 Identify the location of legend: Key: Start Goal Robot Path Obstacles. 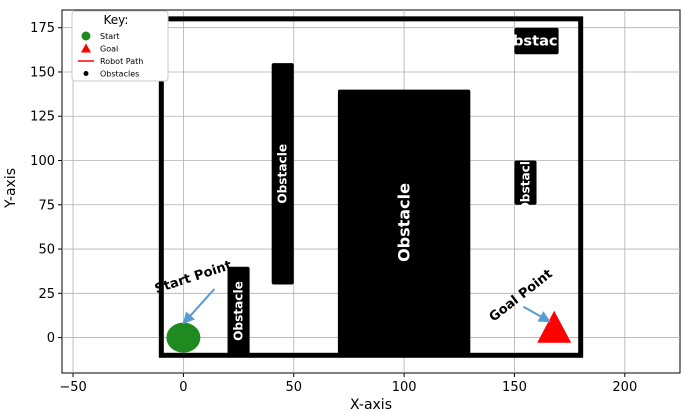
(120, 46).